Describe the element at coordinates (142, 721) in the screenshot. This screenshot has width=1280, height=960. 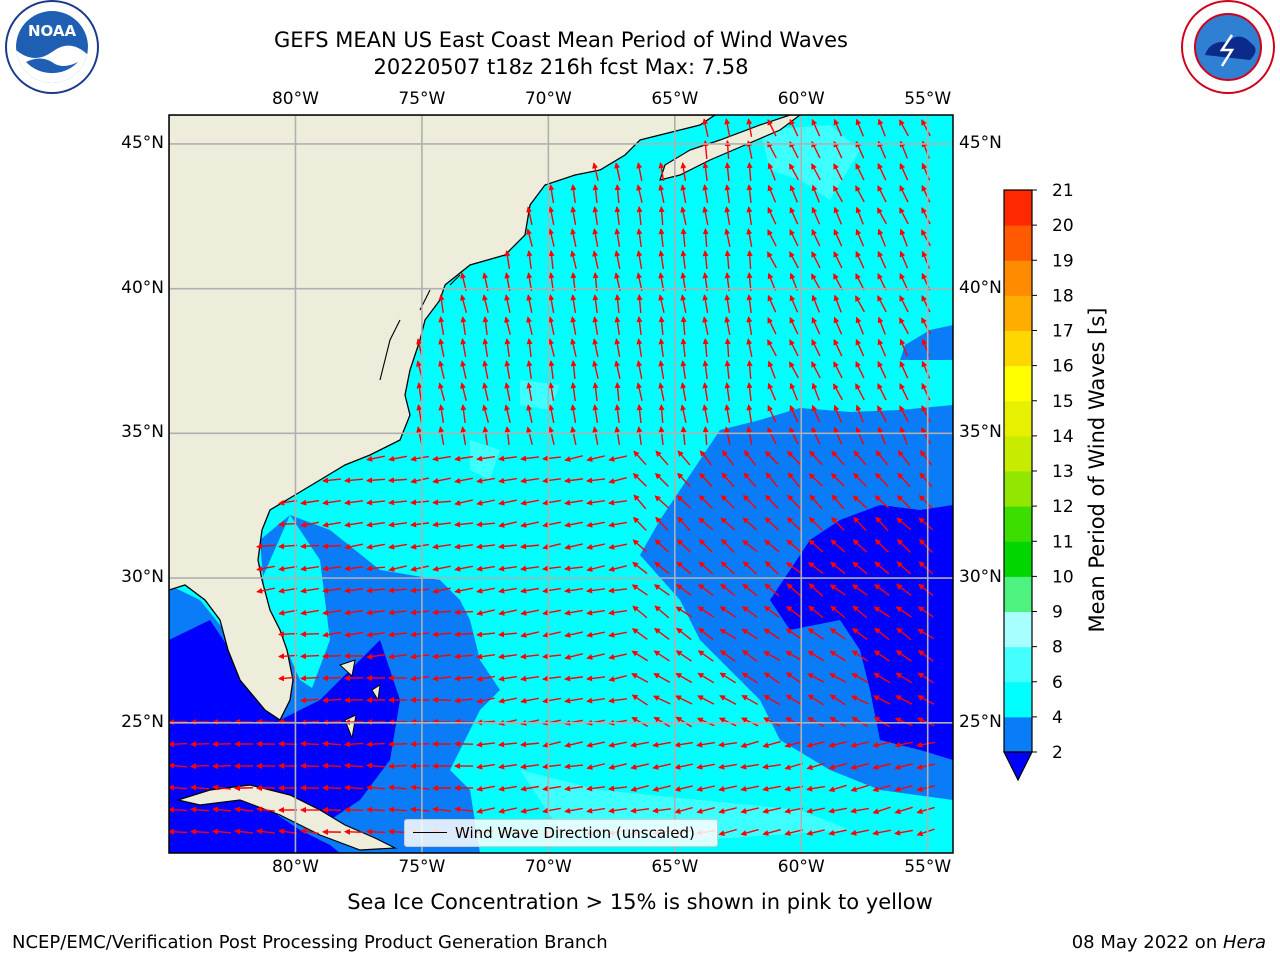
I see `lat-tick-left: 25°N` at that location.